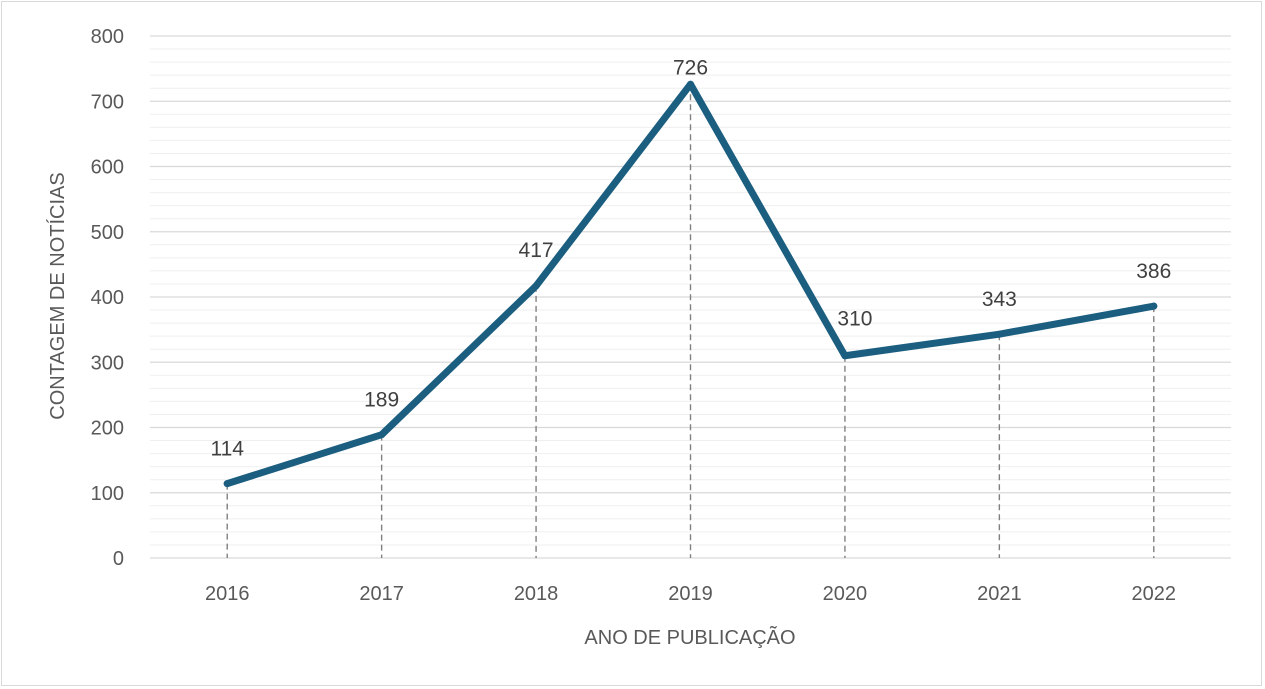  I want to click on data-label: 386, so click(1153, 271).